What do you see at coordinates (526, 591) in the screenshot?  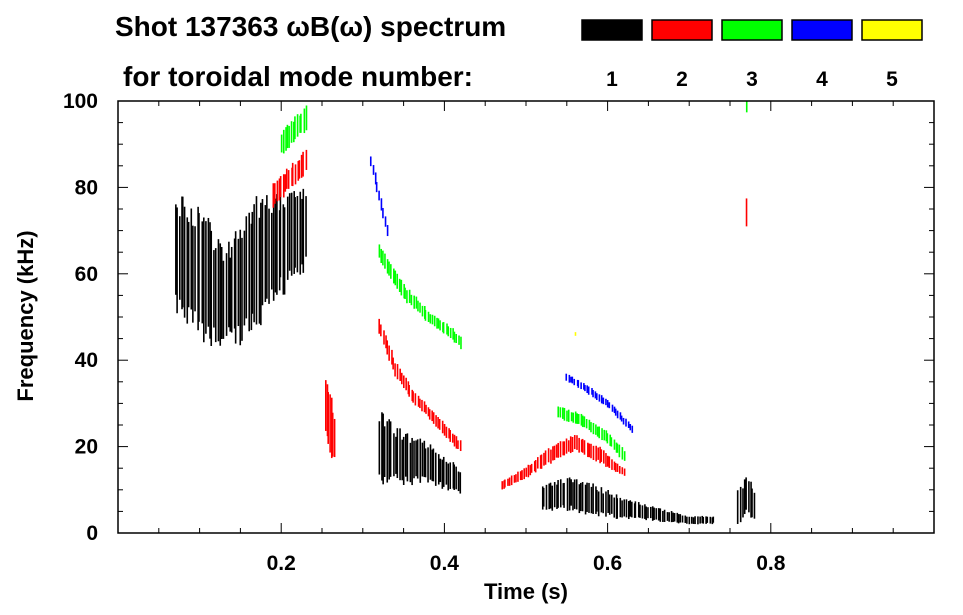 I see `x-axis-label: Time (s)` at bounding box center [526, 591].